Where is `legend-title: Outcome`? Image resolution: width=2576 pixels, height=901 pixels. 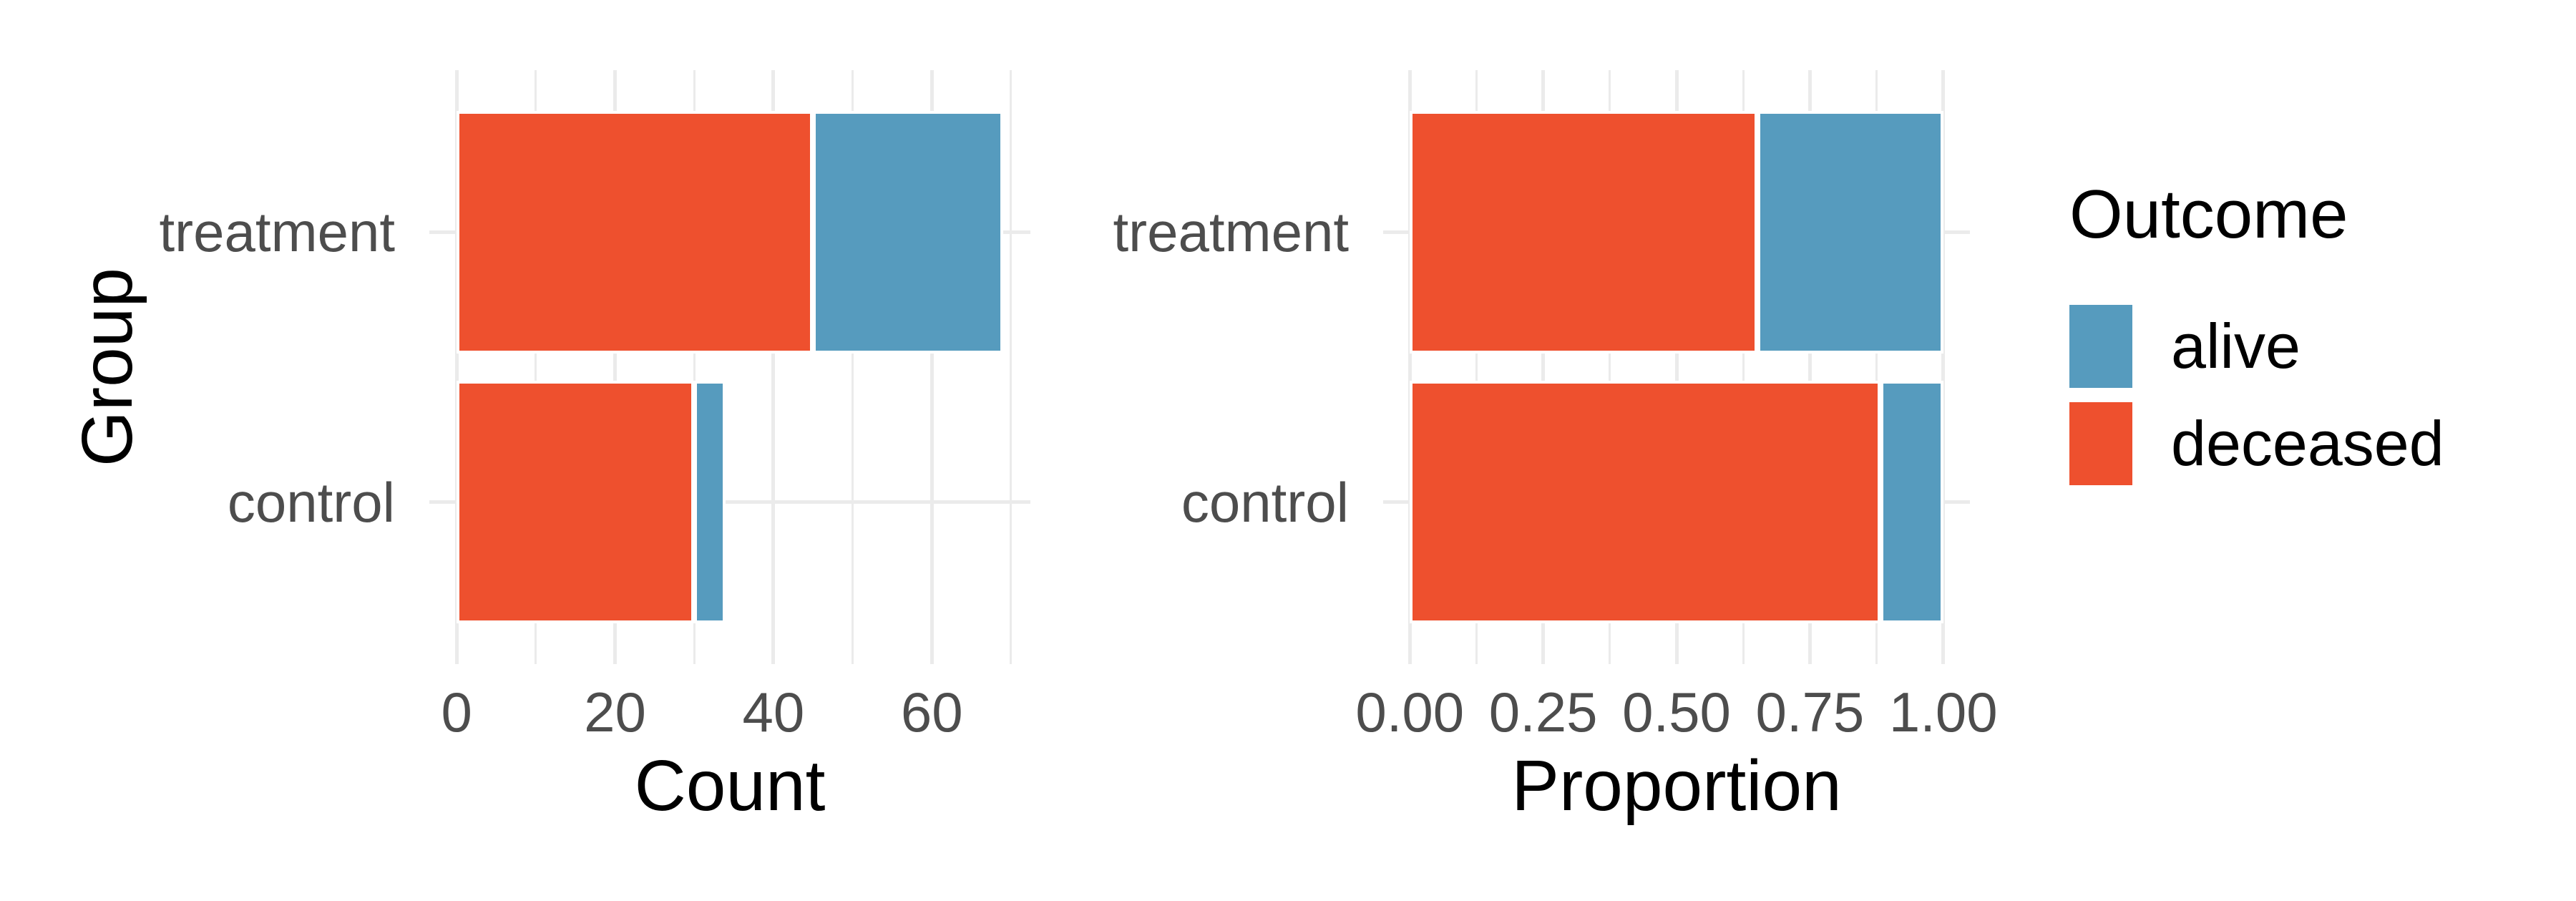
legend-title: Outcome is located at coordinates (2208, 215).